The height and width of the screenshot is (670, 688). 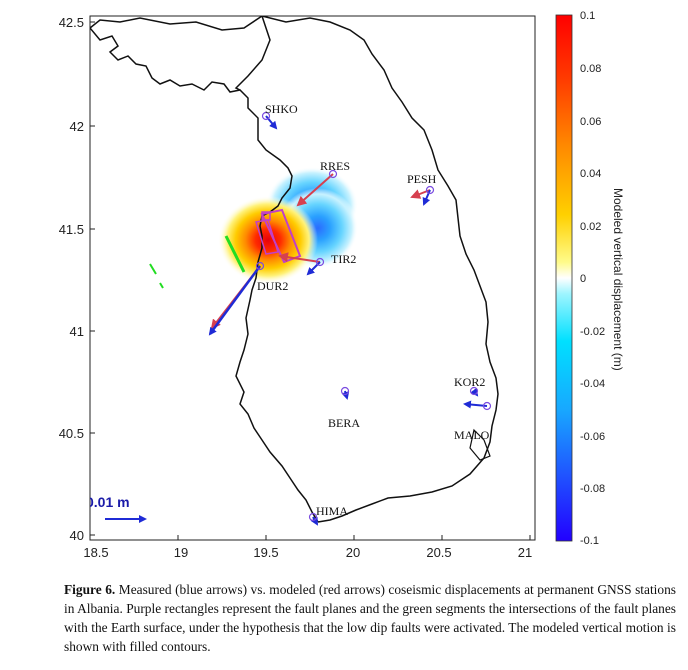 What do you see at coordinates (271, 122) in the screenshot?
I see `measured-arrow-shko` at bounding box center [271, 122].